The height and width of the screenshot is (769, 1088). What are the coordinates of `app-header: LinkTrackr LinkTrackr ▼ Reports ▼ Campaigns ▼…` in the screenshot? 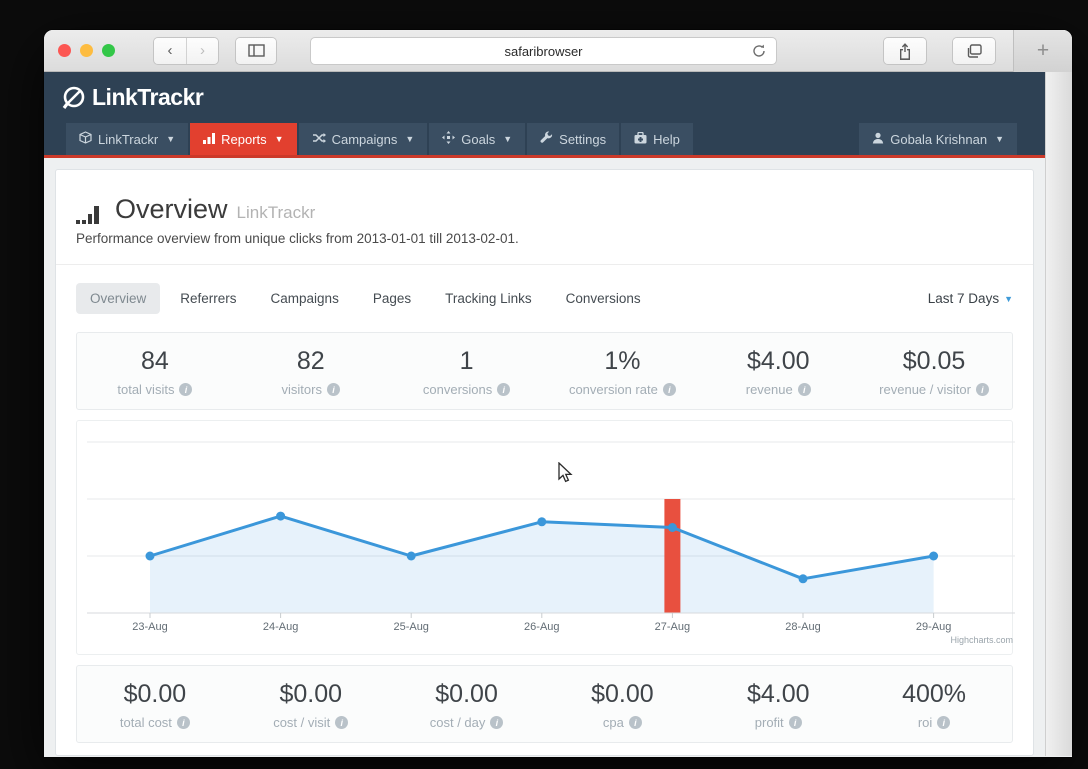 It's located at (544, 115).